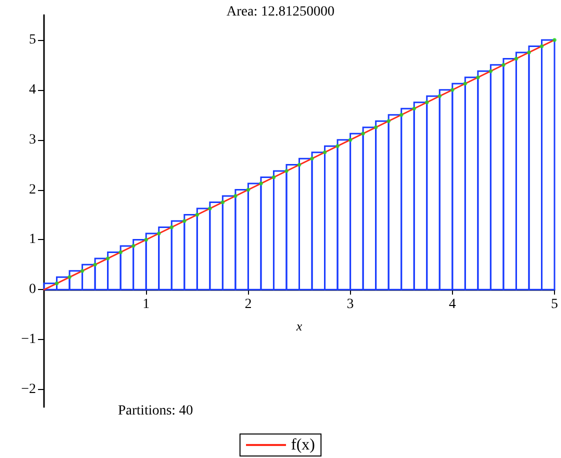  Describe the element at coordinates (32, 190) in the screenshot. I see `y-tick-label: 2` at that location.